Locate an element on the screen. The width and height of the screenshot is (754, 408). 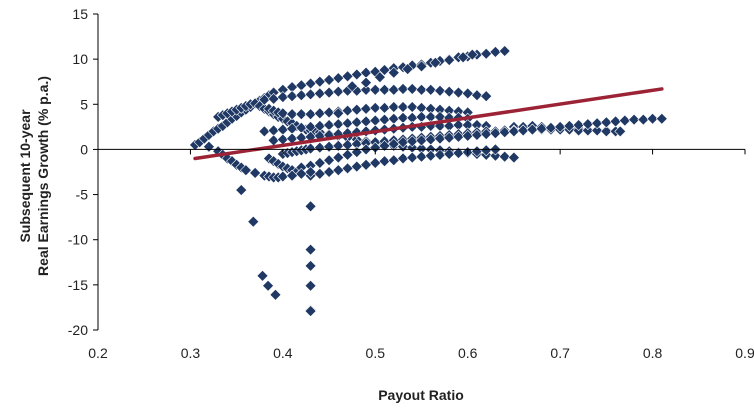
x-tick-label: 0.9 is located at coordinates (744, 353).